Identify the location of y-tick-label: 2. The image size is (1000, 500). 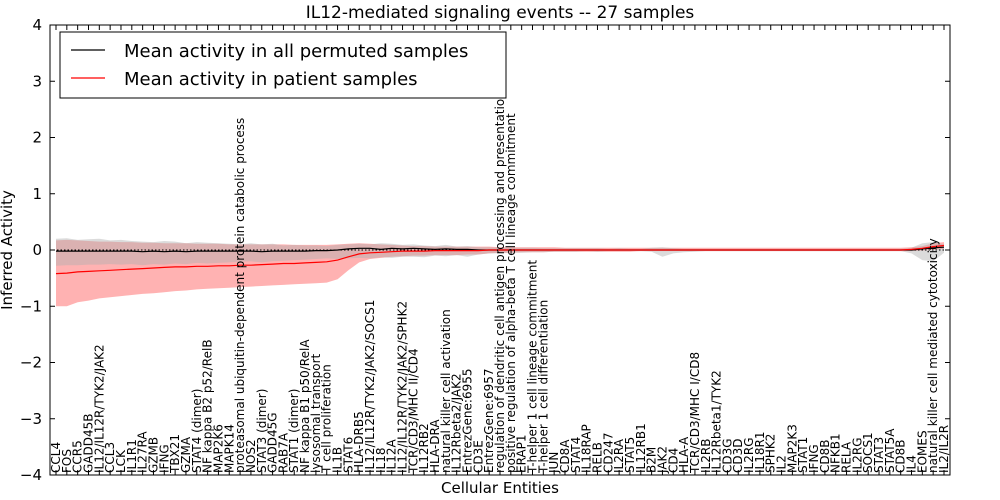
(37, 138).